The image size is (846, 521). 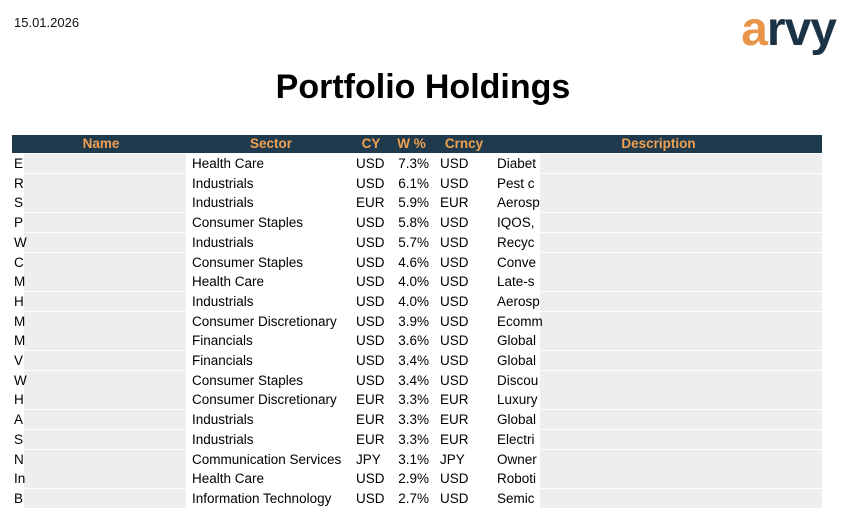 I want to click on holding-name: A, so click(x=19, y=420).